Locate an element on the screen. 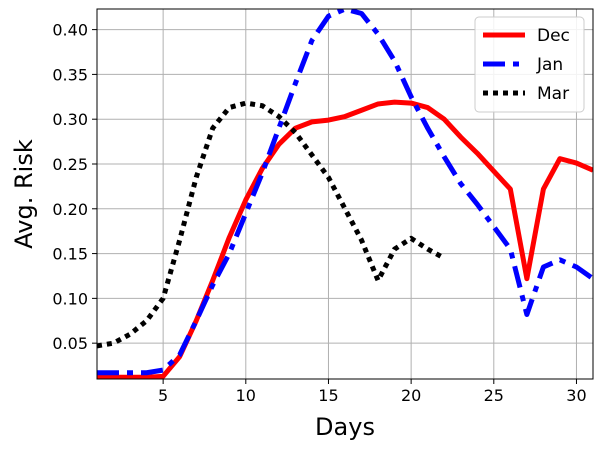 This screenshot has height=451, width=602. x-tick-label: 15 is located at coordinates (328, 395).